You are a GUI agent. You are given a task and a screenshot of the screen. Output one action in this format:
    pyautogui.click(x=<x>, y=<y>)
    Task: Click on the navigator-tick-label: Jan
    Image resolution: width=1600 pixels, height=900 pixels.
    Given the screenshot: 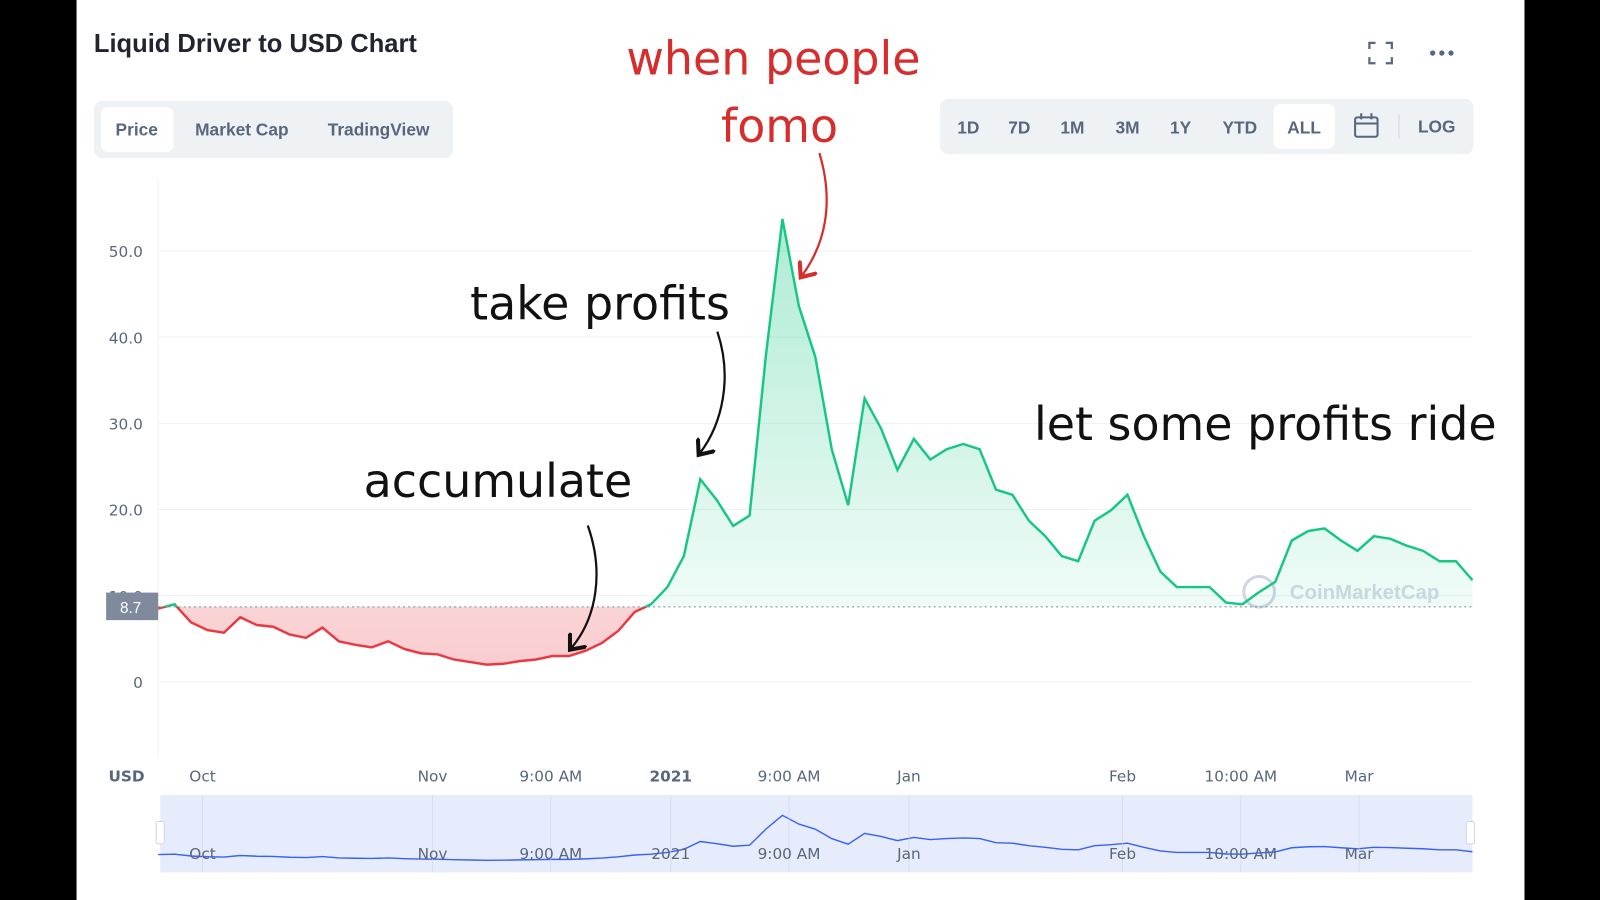 What is the action you would take?
    pyautogui.click(x=908, y=854)
    